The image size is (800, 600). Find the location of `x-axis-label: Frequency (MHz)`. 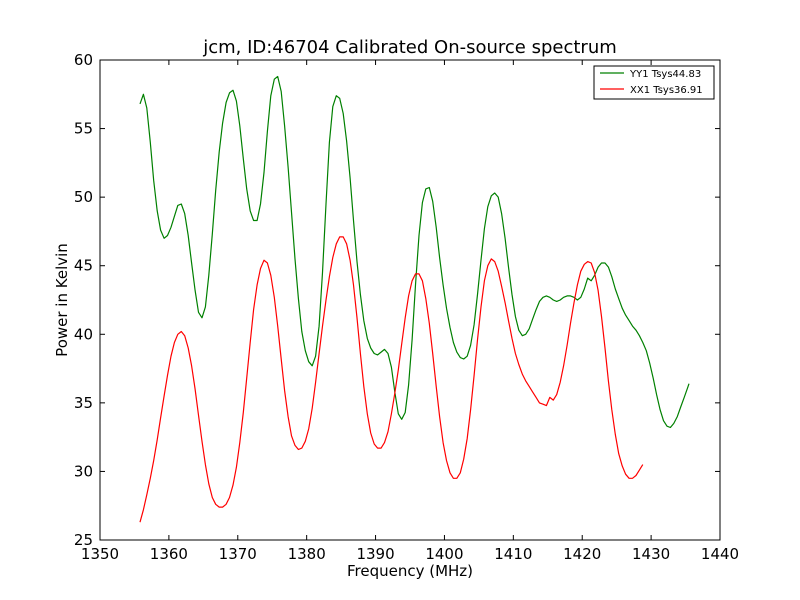

x-axis-label: Frequency (MHz) is located at coordinates (410, 571).